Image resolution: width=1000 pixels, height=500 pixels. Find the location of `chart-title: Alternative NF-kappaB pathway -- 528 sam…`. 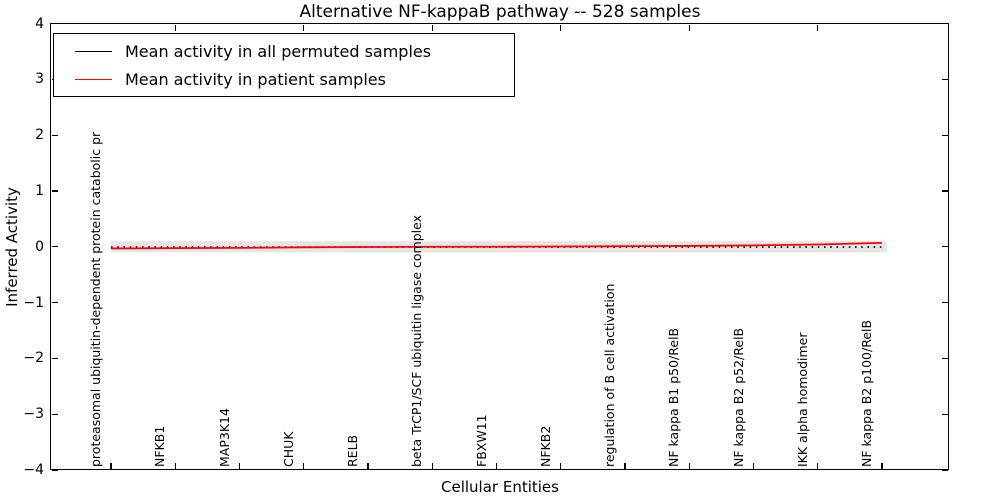

chart-title: Alternative NF-kappaB pathway -- 528 sam… is located at coordinates (500, 12).